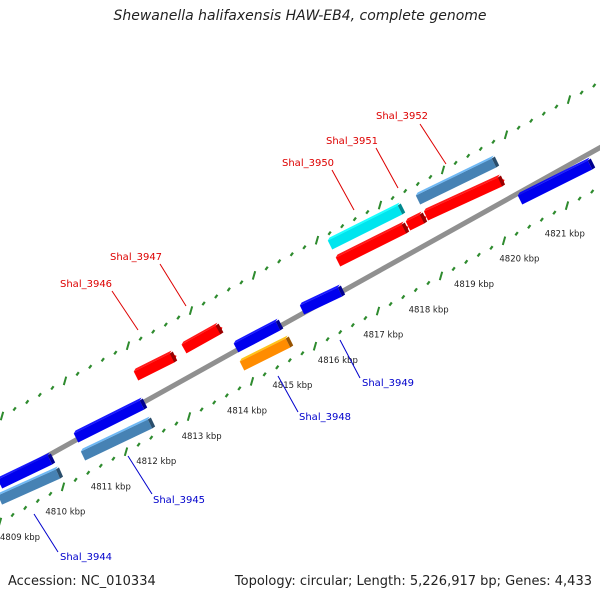 The height and width of the screenshot is (600, 600). I want to click on scale-label: 4819 kbp, so click(474, 285).